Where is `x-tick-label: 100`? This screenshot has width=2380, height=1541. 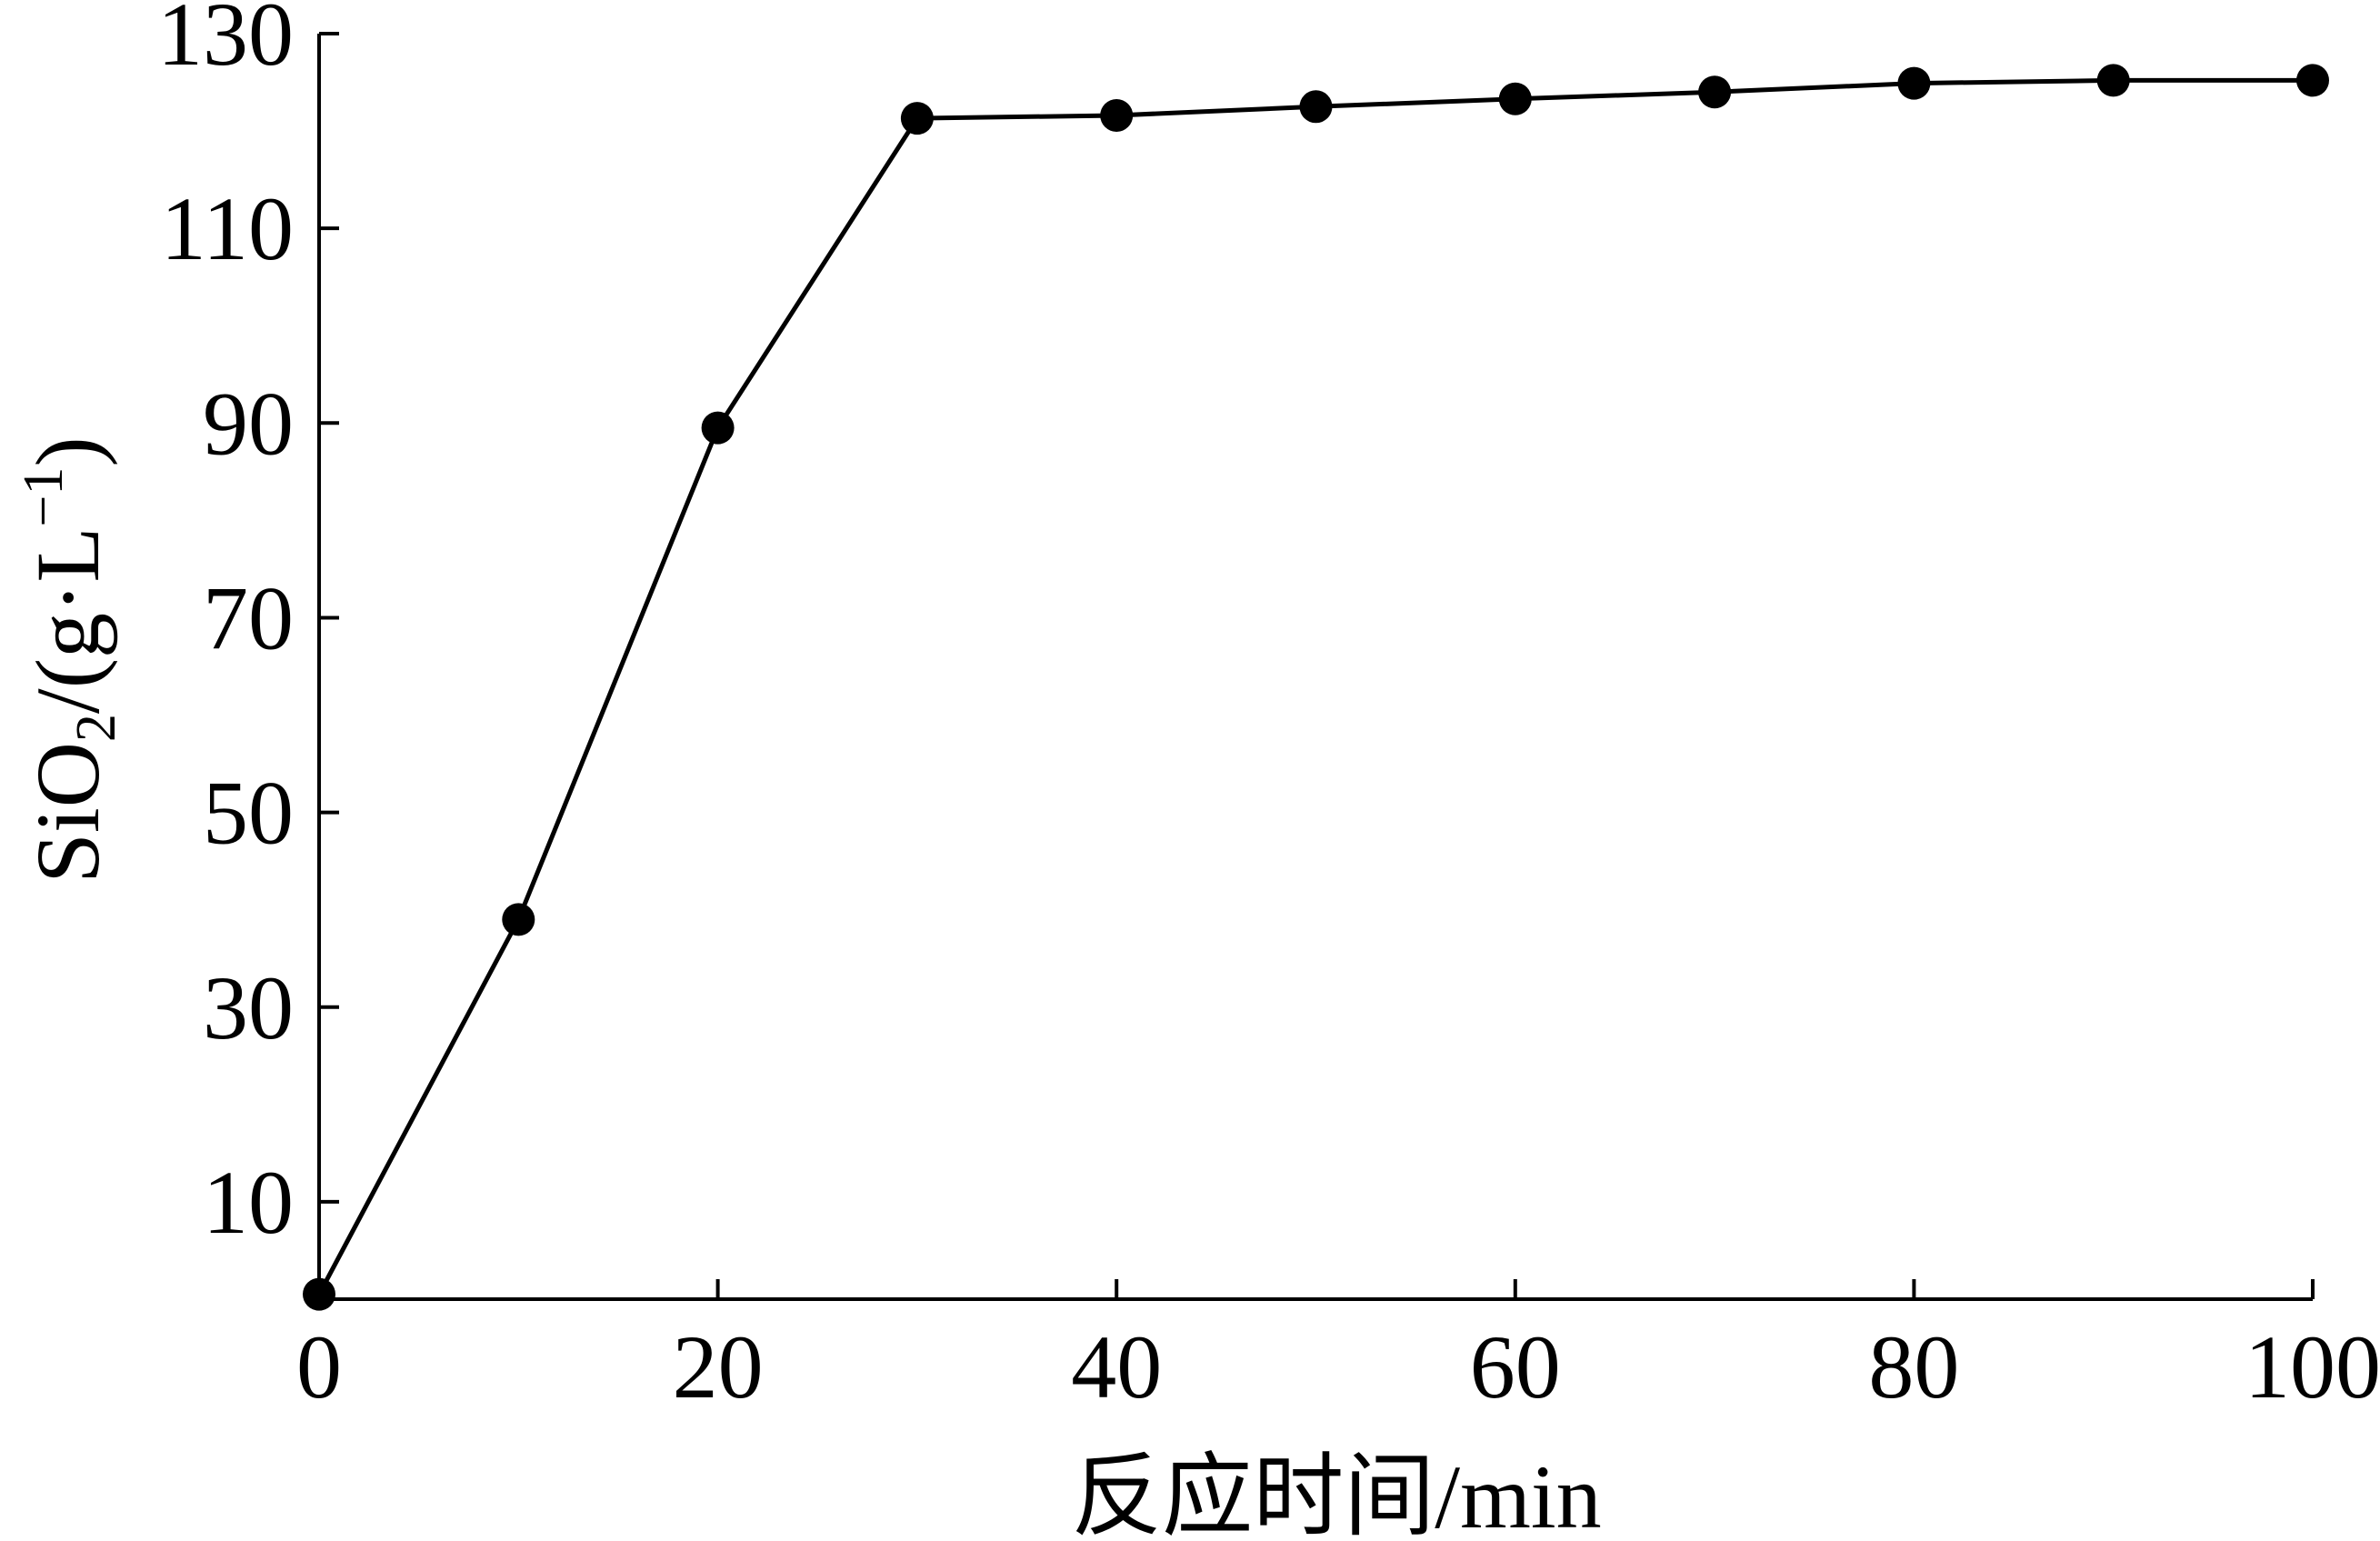 x-tick-label: 100 is located at coordinates (2312, 1366).